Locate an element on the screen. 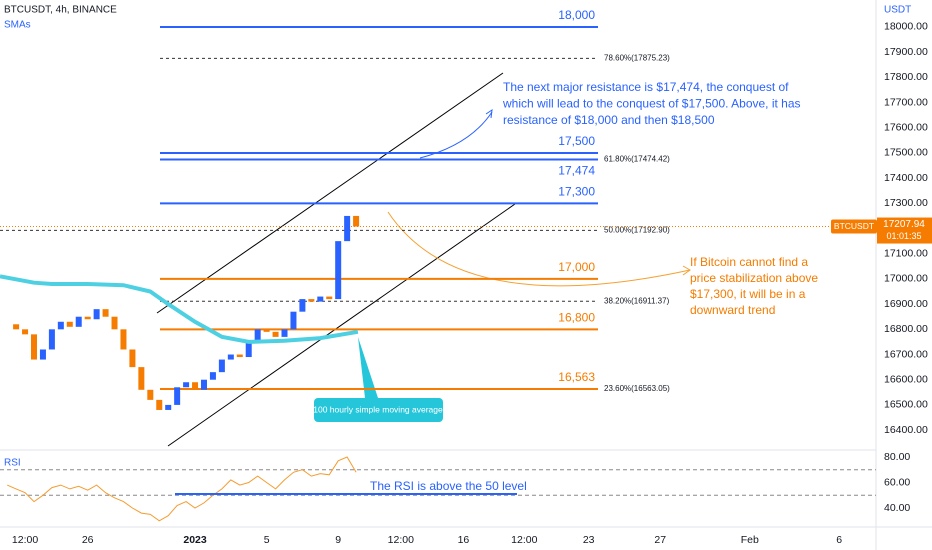 Image resolution: width=932 pixels, height=550 pixels. y-tick-label: 17600.00 is located at coordinates (906, 128).